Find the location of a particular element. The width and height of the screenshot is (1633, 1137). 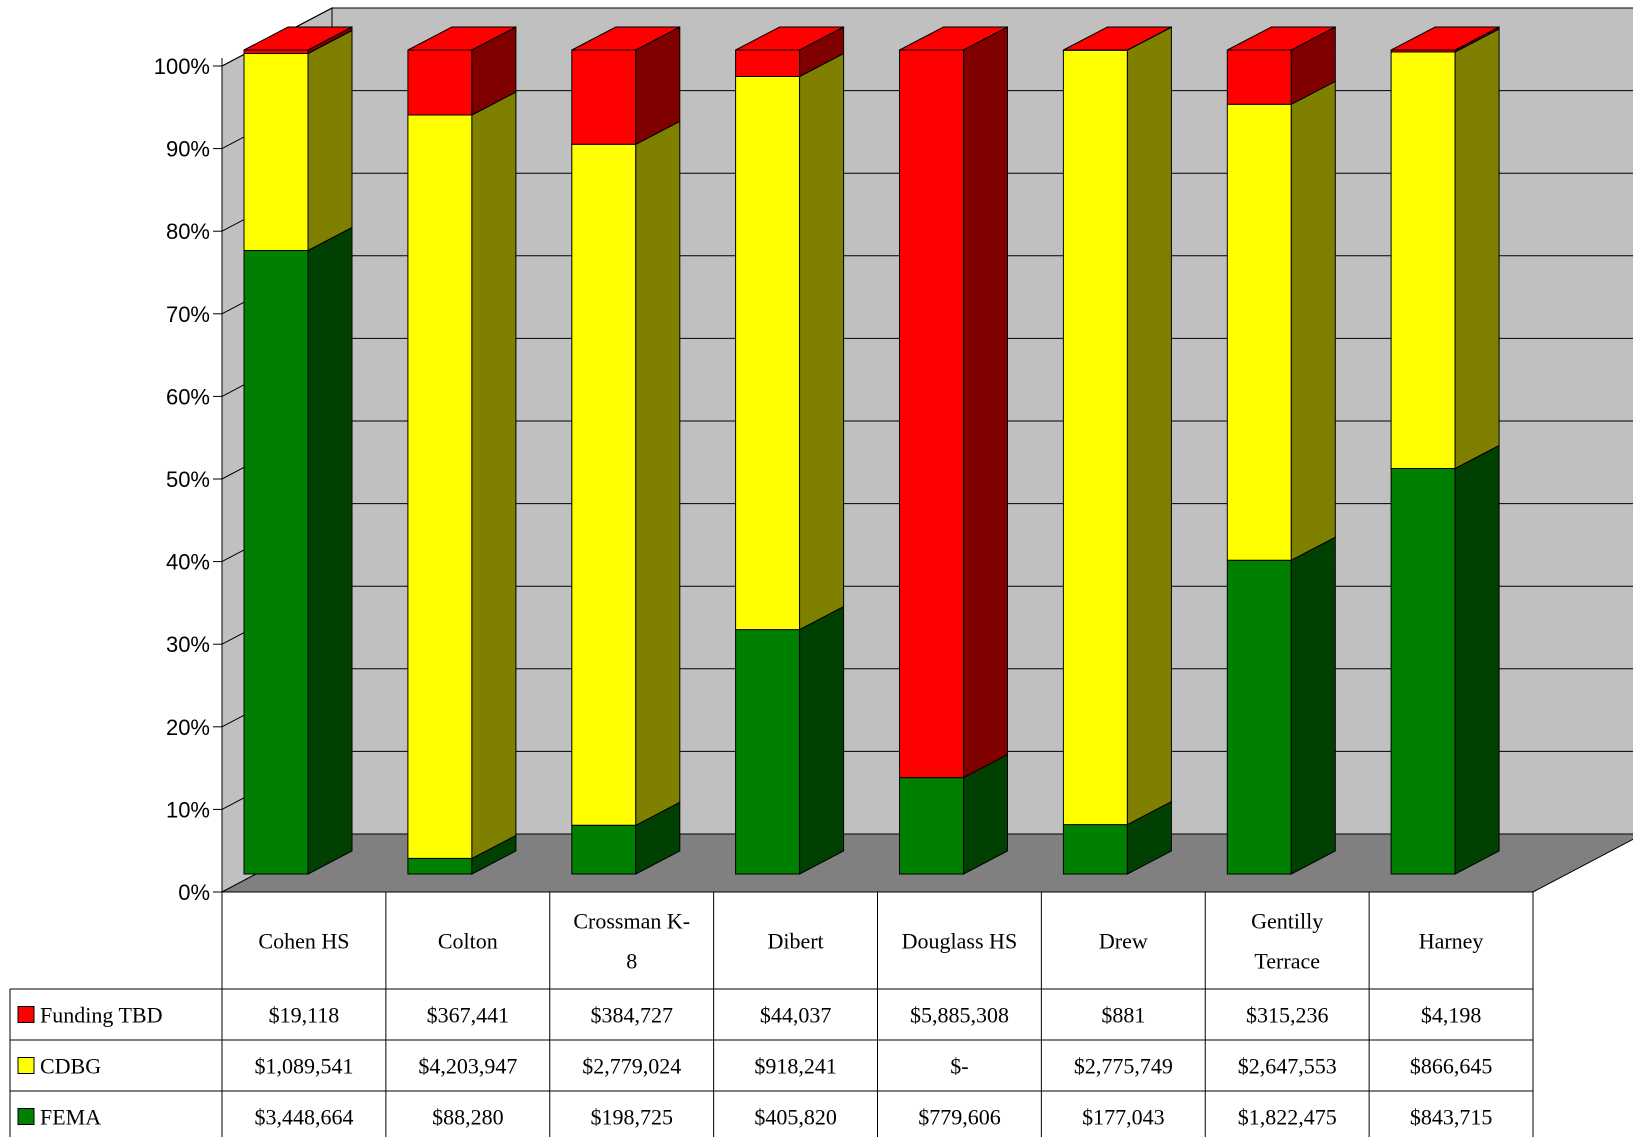

data-label: $4,198 is located at coordinates (1451, 1015).